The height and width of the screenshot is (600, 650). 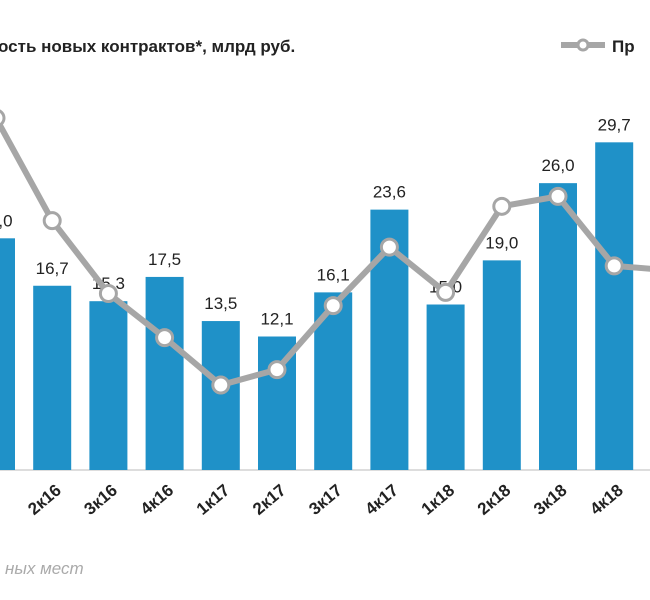 What do you see at coordinates (276, 319) in the screenshot?
I see `value-label: 12,1` at bounding box center [276, 319].